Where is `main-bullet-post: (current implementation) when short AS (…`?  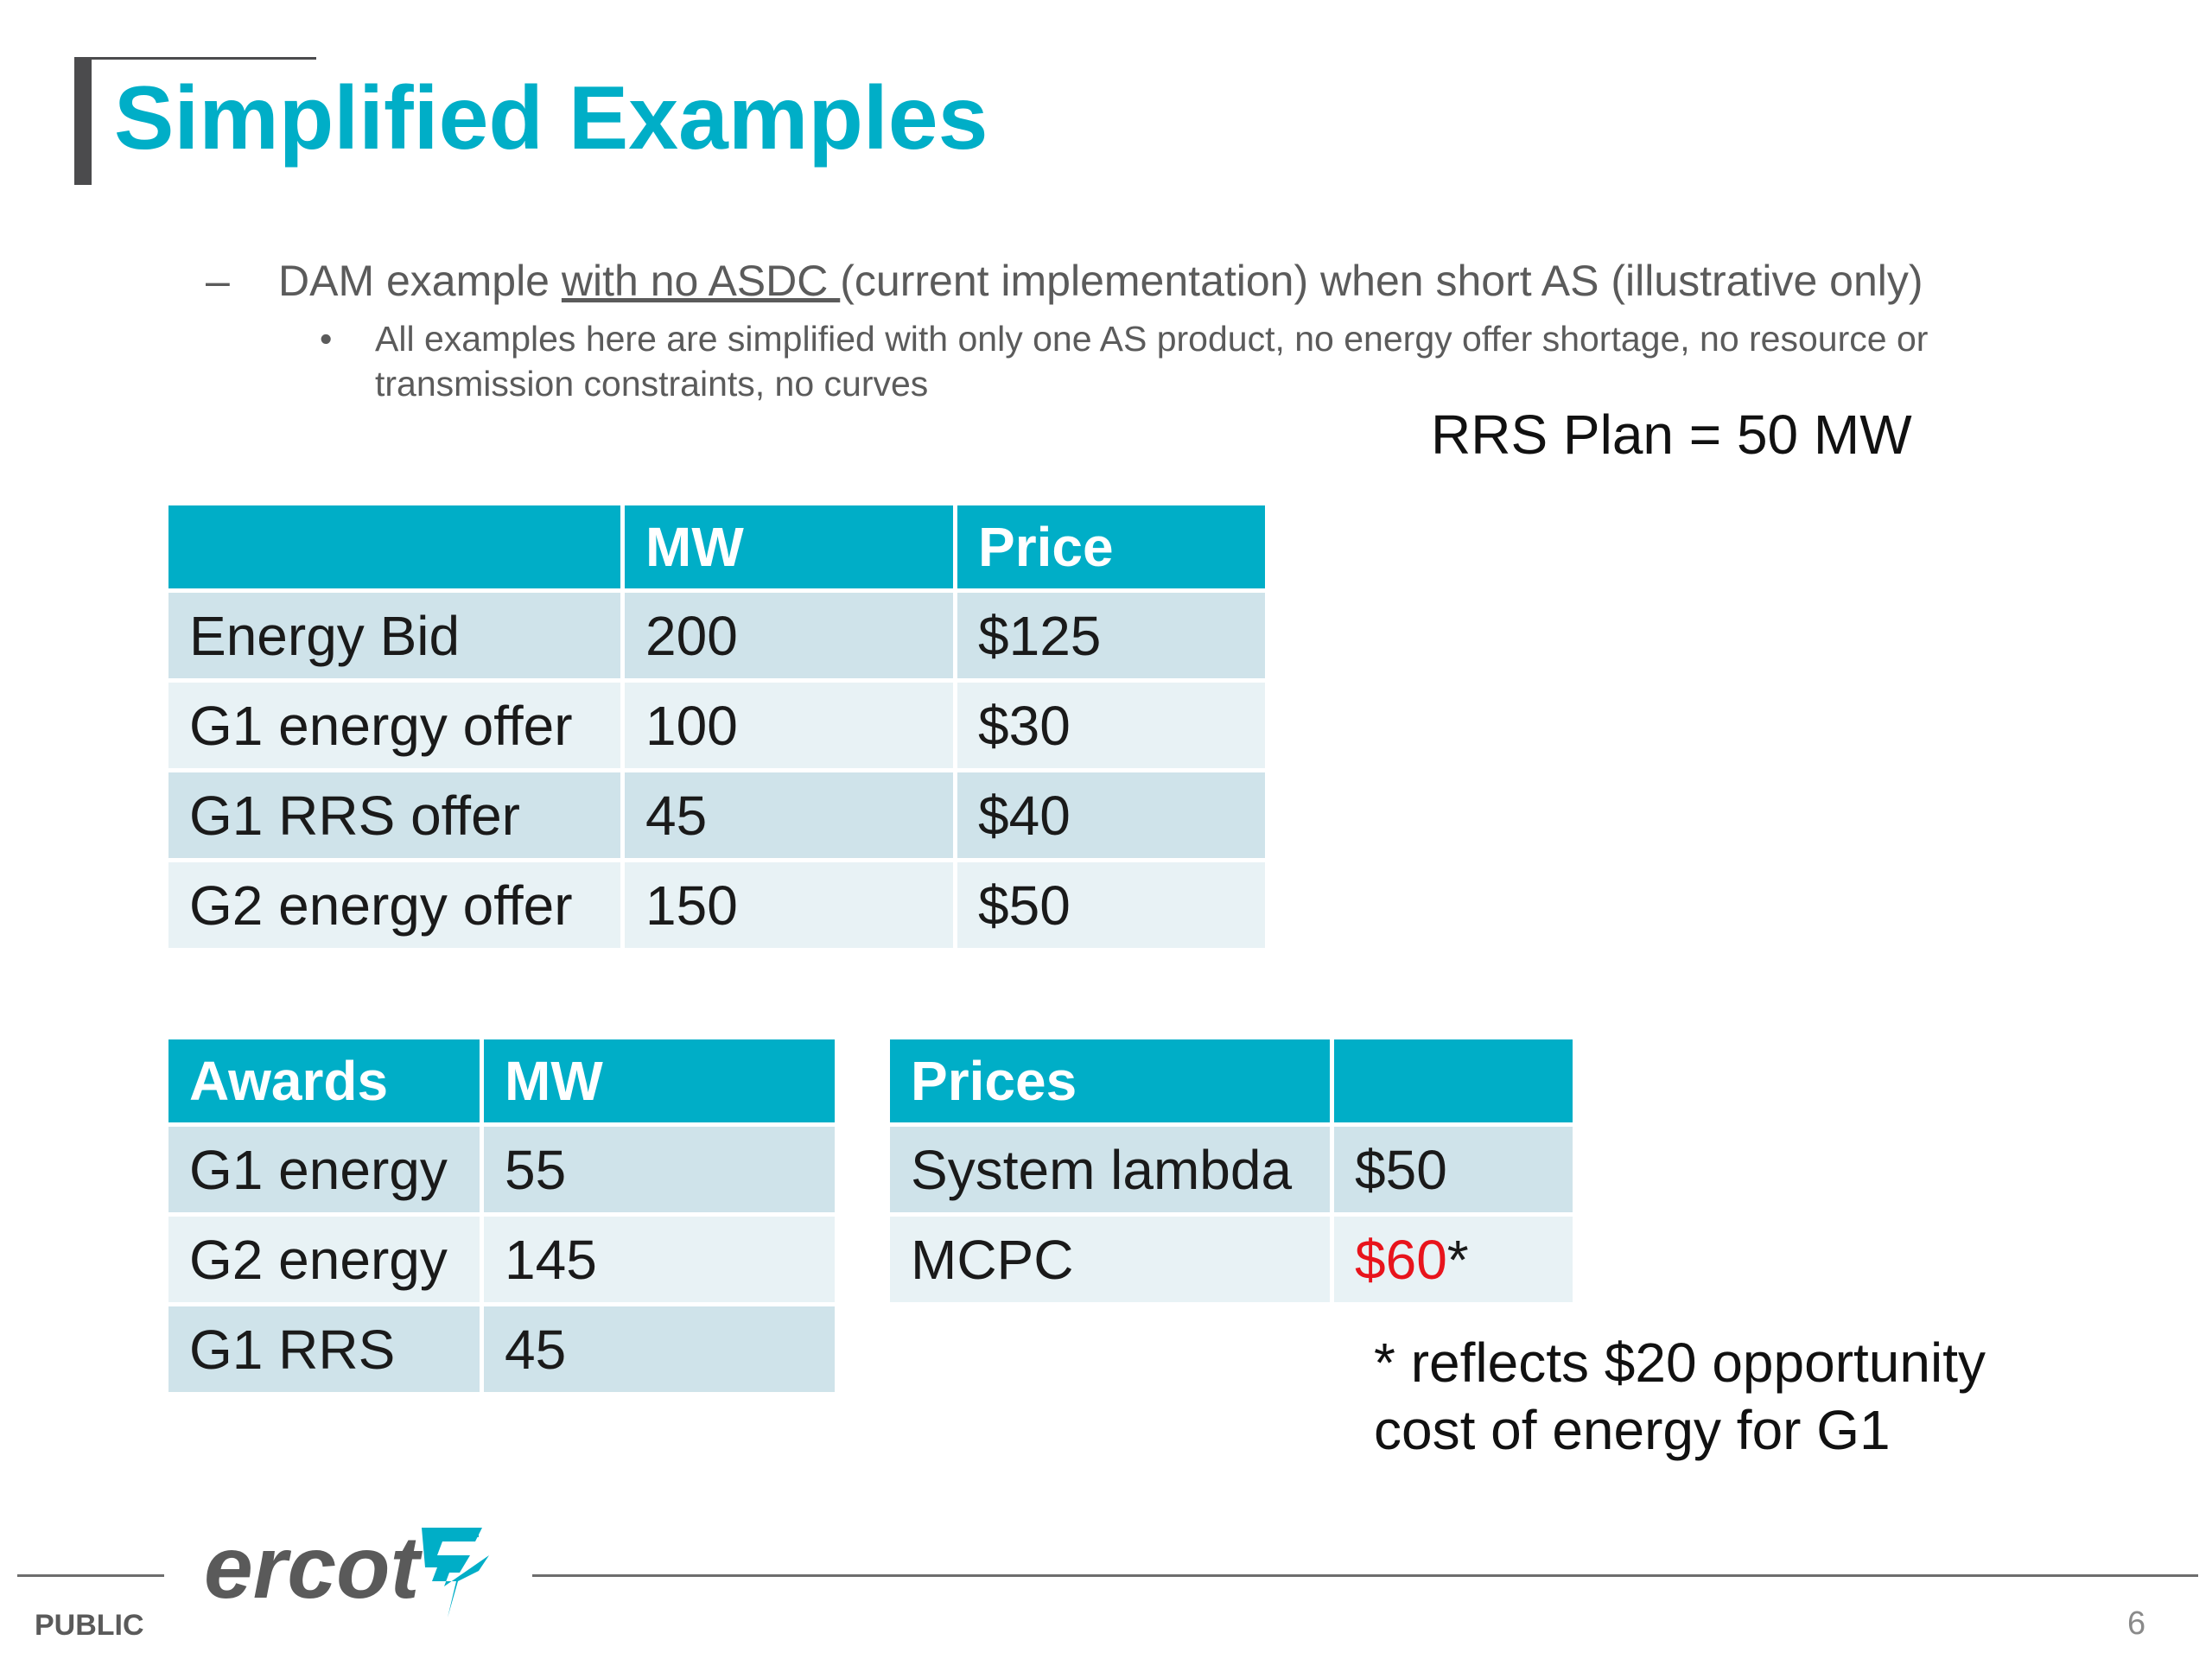
main-bullet-post: (current implementation) when short AS (… is located at coordinates (1381, 281).